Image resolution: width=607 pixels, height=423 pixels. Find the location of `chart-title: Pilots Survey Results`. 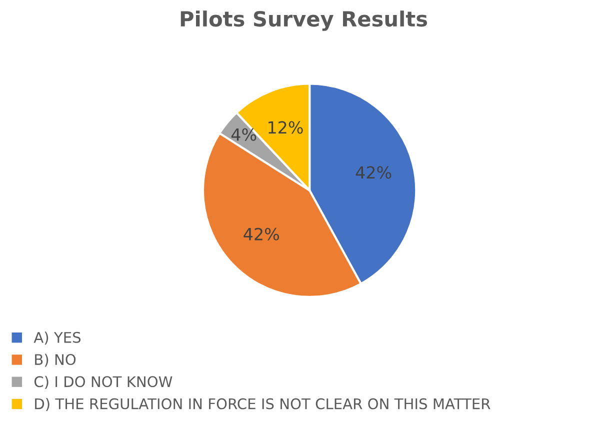

chart-title: Pilots Survey Results is located at coordinates (304, 20).